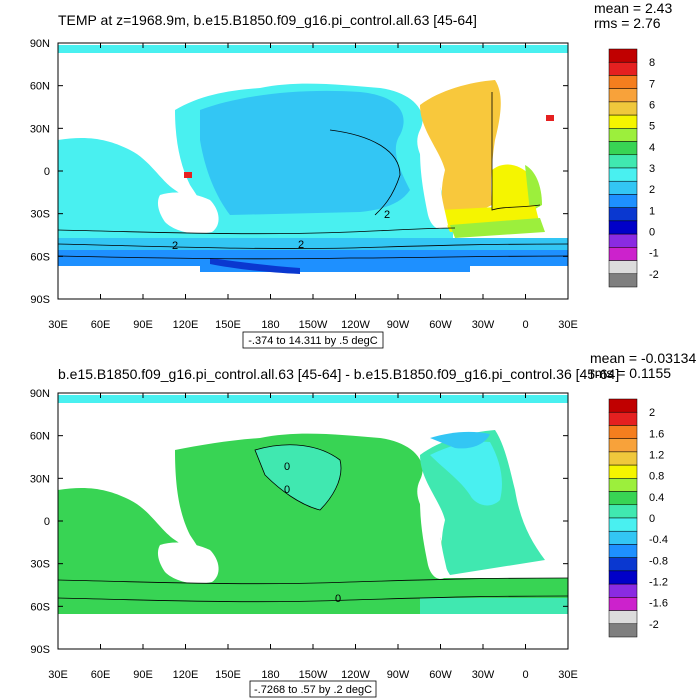 The width and height of the screenshot is (700, 700). I want to click on panel-1-weddell-deep, so click(255, 266).